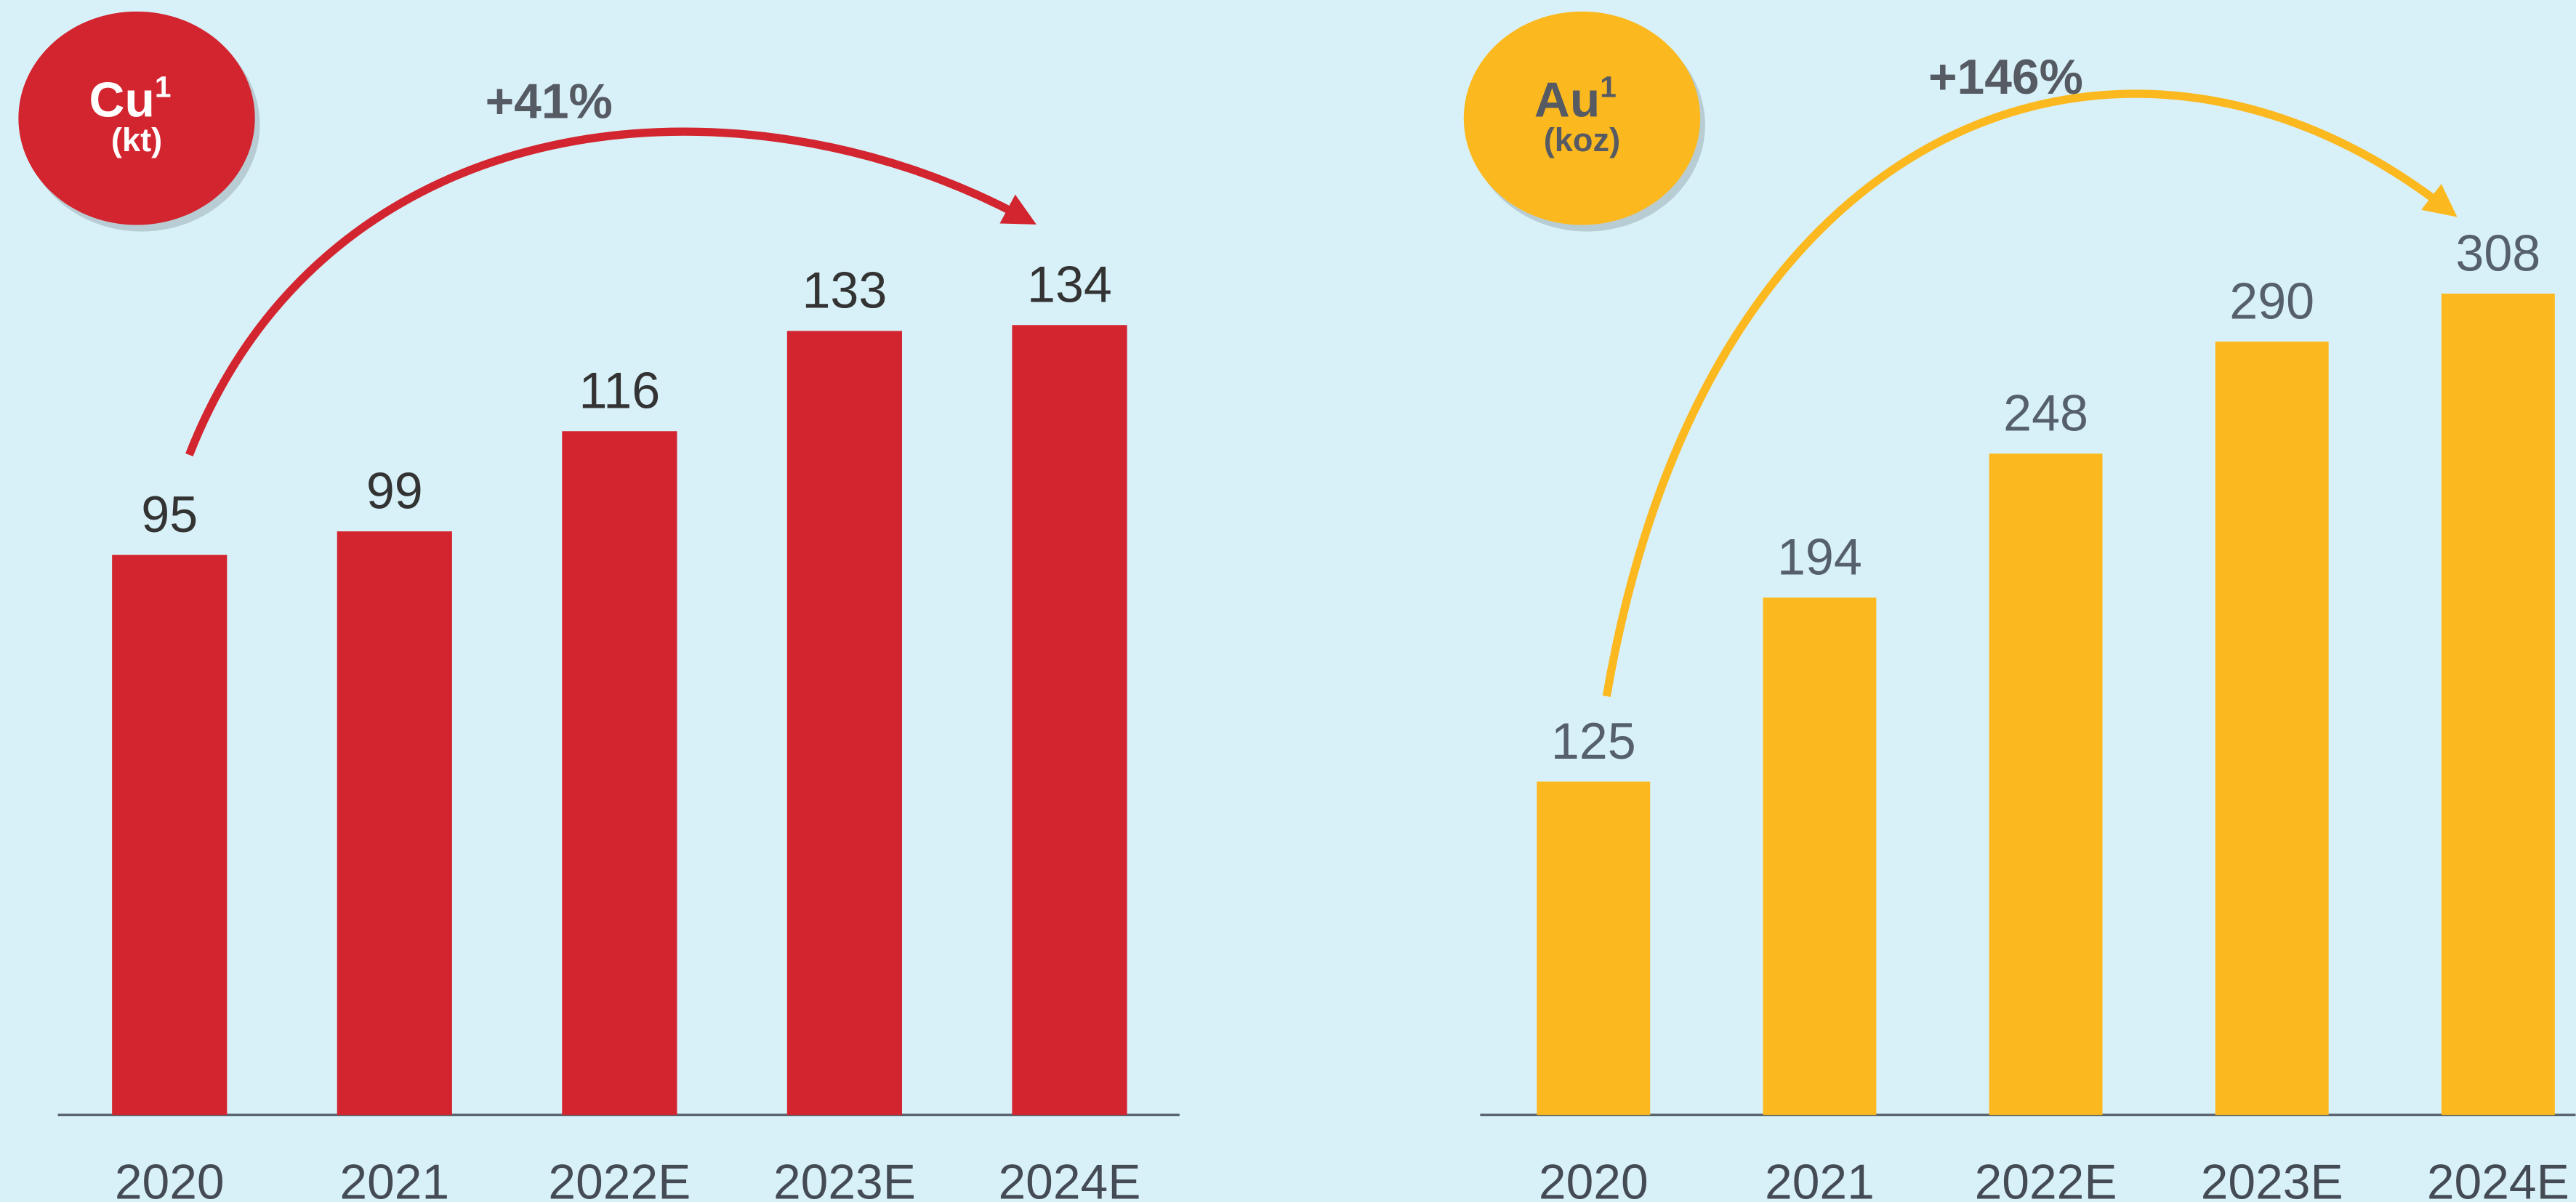  What do you see at coordinates (1069, 285) in the screenshot?
I see `value-label: 134` at bounding box center [1069, 285].